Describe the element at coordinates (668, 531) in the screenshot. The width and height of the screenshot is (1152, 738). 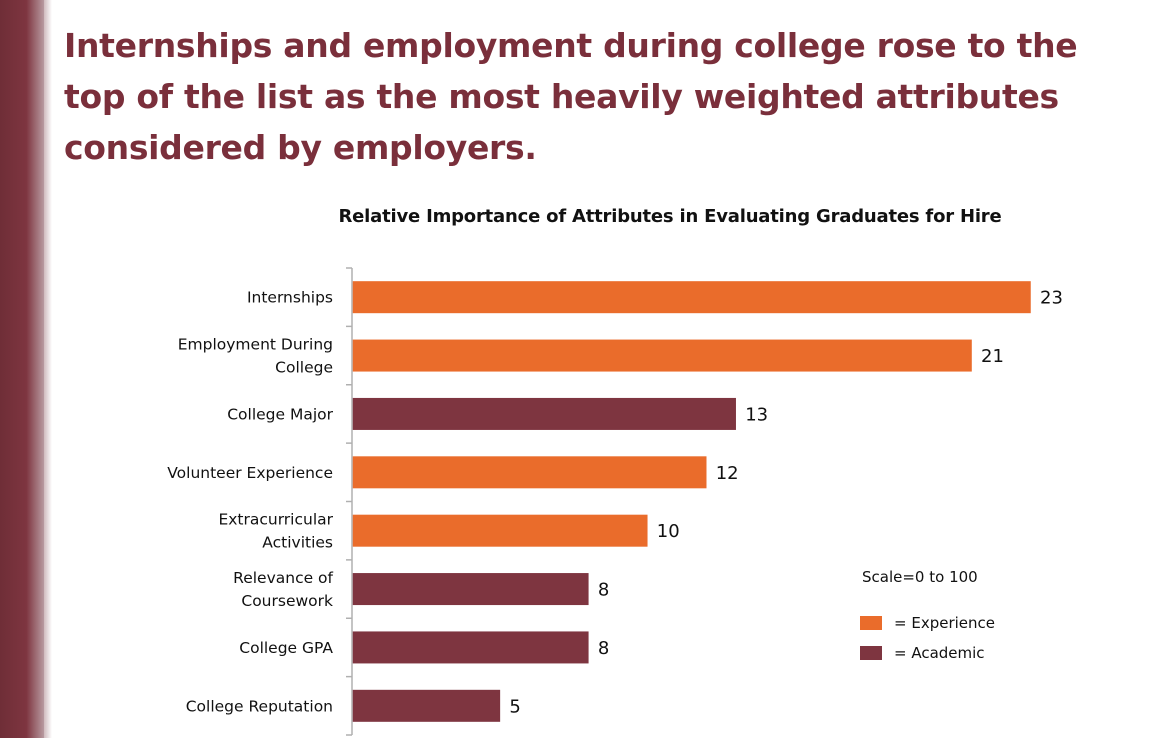
I see `value-label-4: 10` at that location.